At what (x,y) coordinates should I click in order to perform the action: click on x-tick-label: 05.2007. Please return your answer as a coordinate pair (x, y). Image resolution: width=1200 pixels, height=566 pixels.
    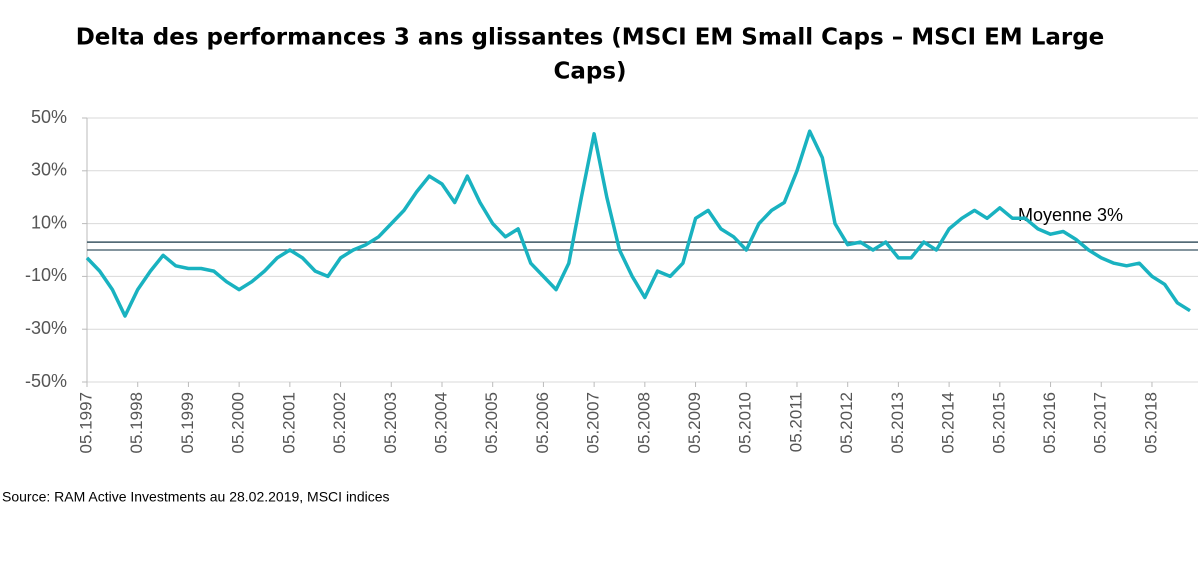
    Looking at the image, I should click on (593, 422).